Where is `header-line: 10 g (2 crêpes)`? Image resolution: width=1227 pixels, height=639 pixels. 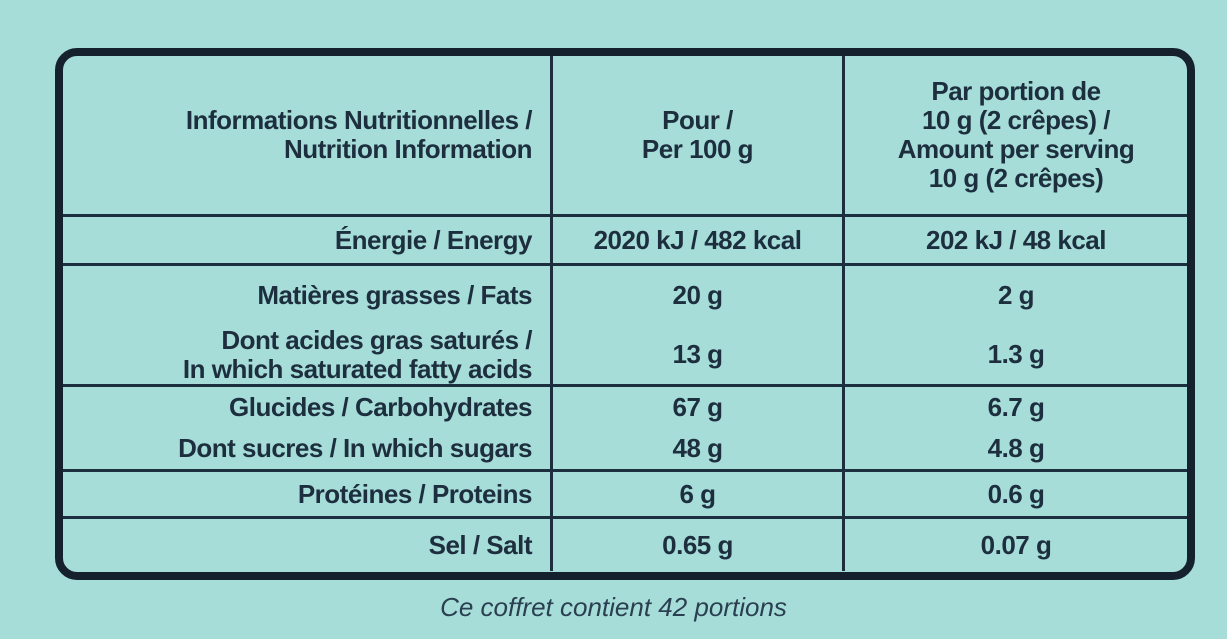 header-line: 10 g (2 crêpes) is located at coordinates (1016, 178).